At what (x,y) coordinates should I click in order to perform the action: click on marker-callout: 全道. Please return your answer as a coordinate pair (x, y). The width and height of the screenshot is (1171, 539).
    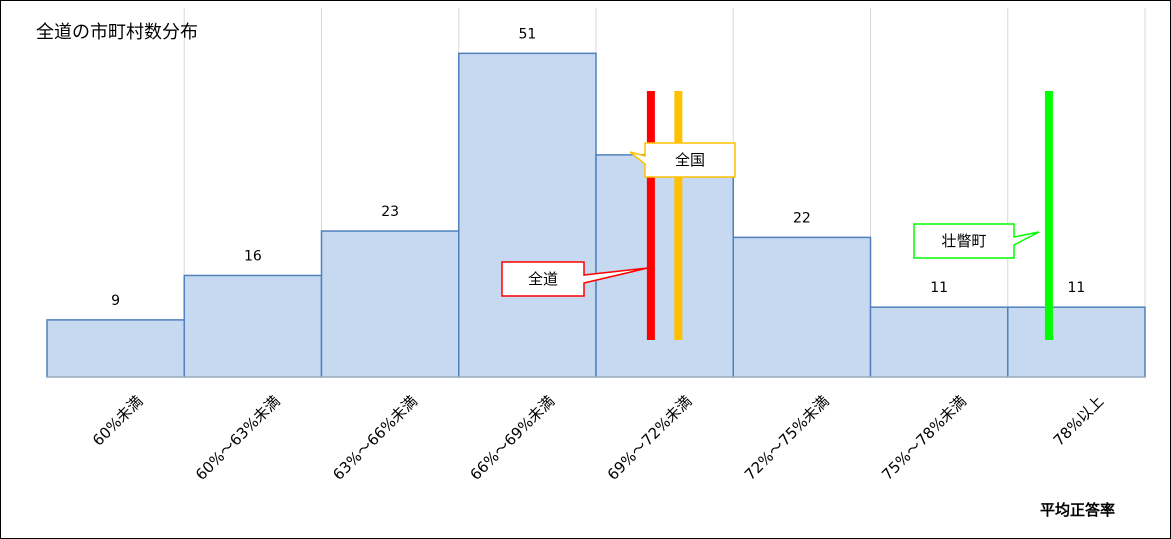
    Looking at the image, I should click on (575, 279).